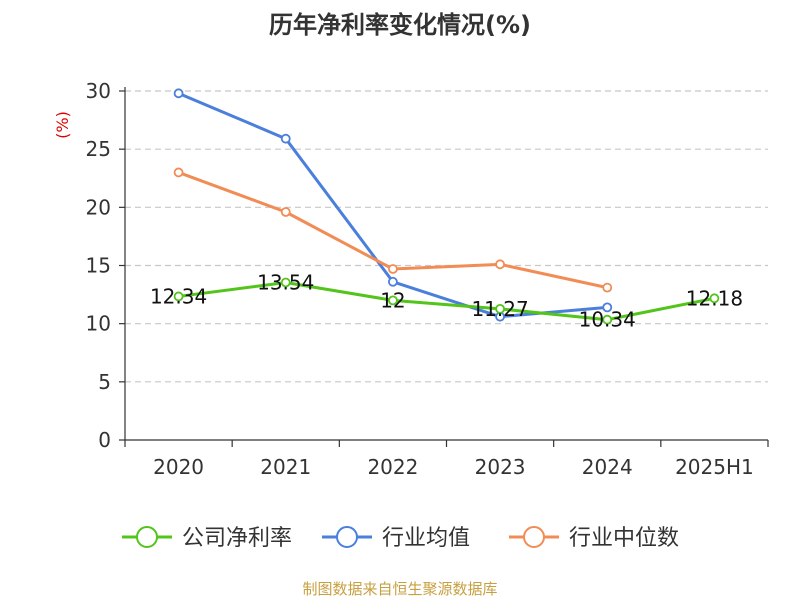 The height and width of the screenshot is (600, 800). Describe the element at coordinates (426, 538) in the screenshot. I see `legend-label: 行业均值` at that location.